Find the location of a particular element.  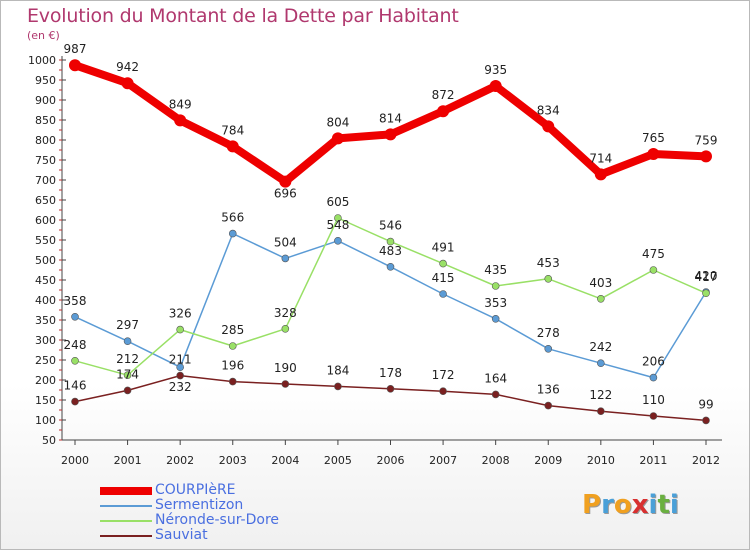

data-label: 987 is located at coordinates (75, 49).